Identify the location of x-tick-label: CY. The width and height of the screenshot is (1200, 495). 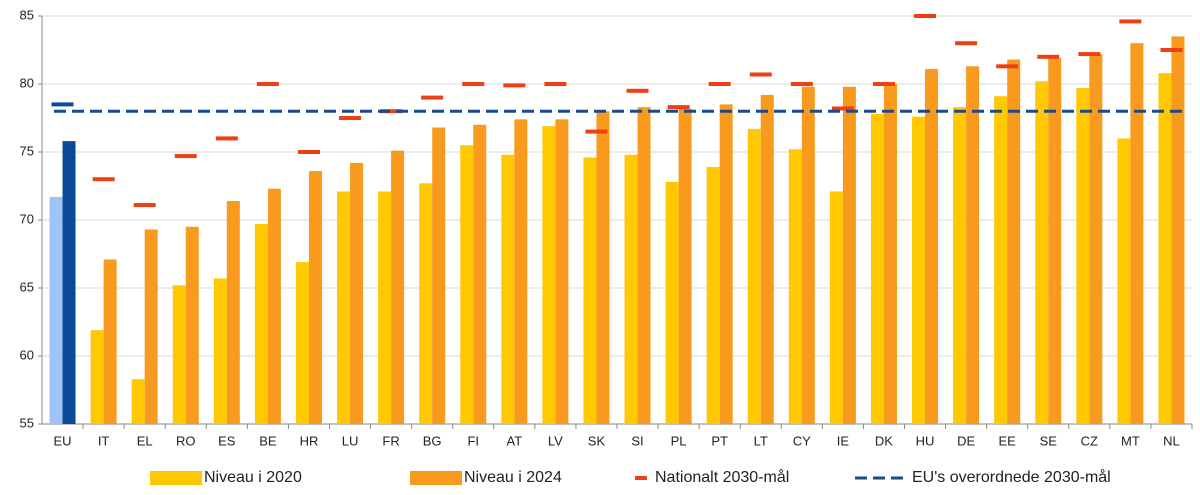
(802, 440).